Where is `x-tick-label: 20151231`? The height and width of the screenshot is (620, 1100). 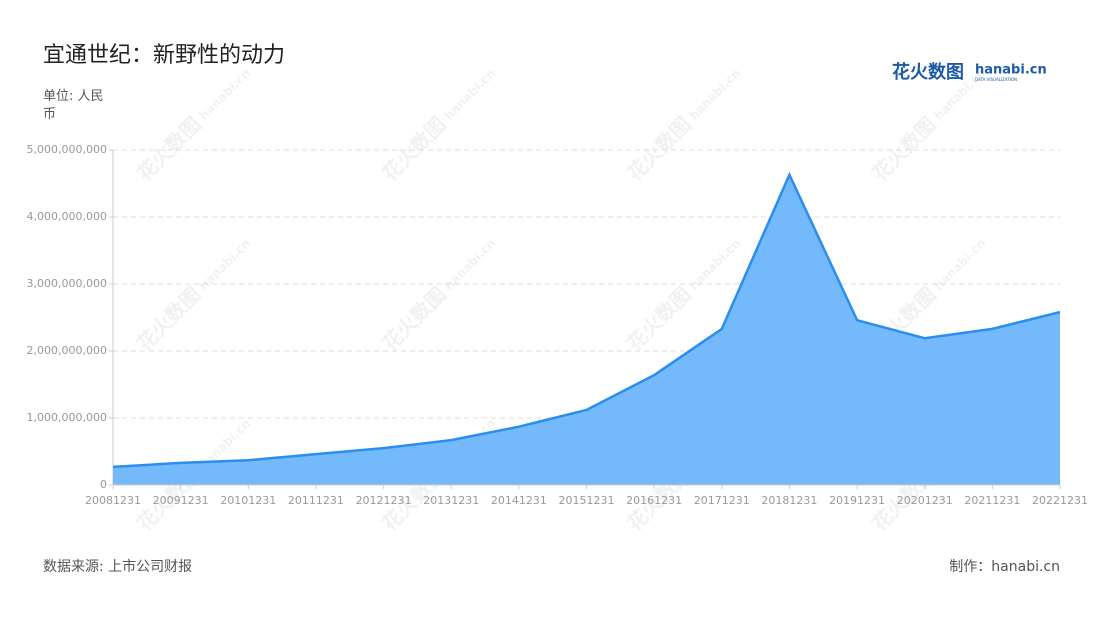
x-tick-label: 20151231 is located at coordinates (587, 500).